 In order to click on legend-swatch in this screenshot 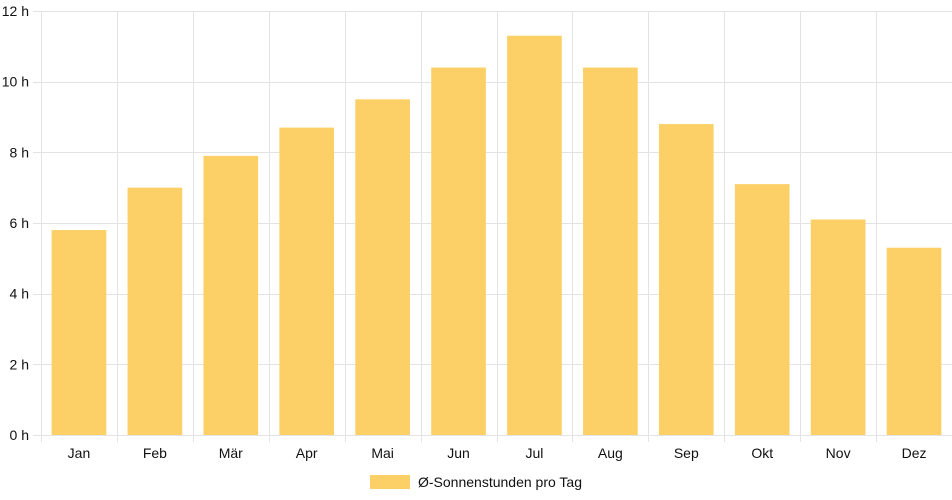, I will do `click(390, 482)`.